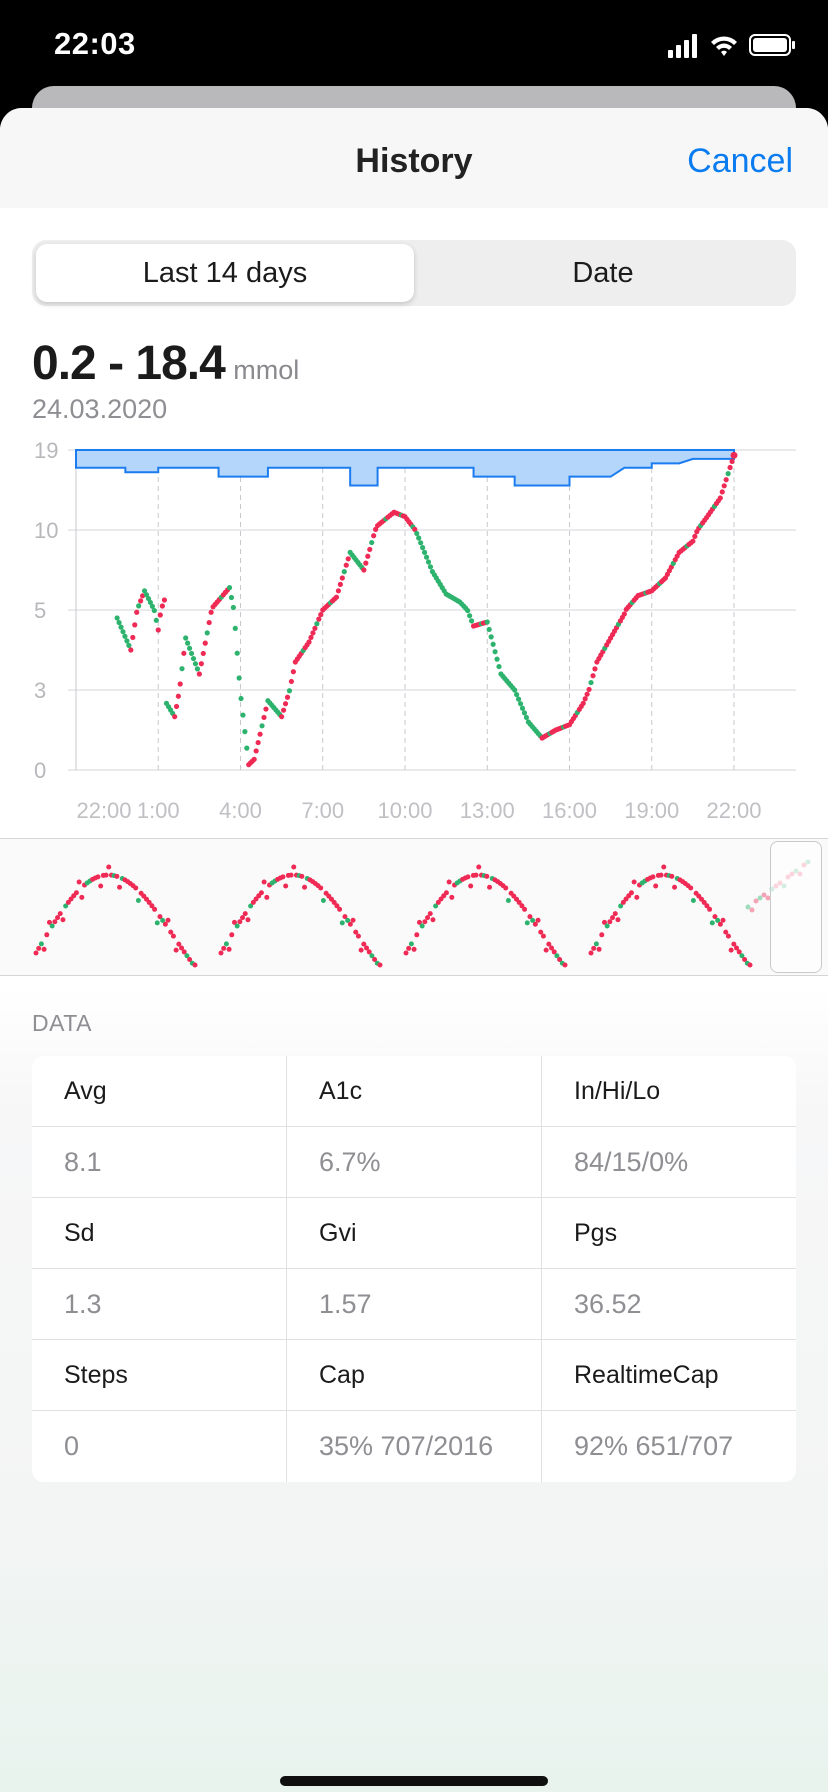 Image resolution: width=828 pixels, height=1792 pixels. What do you see at coordinates (796, 907) in the screenshot?
I see `overview-window-handle` at bounding box center [796, 907].